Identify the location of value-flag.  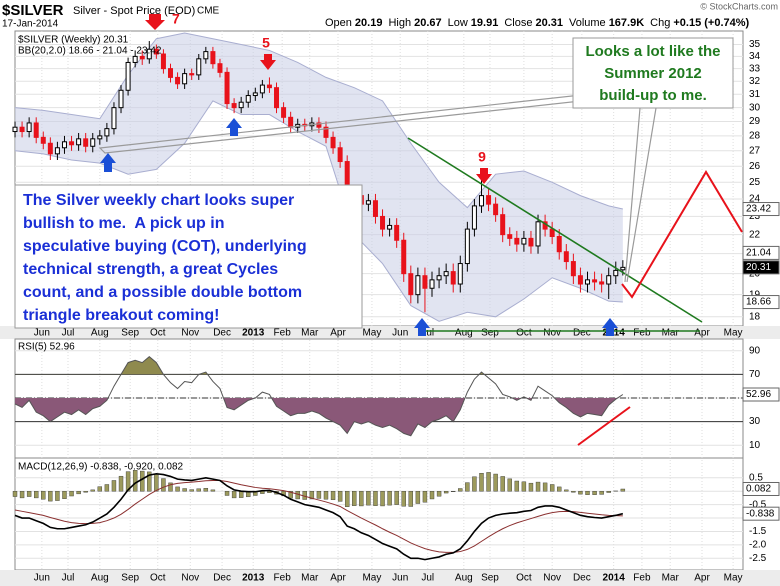
(761, 394).